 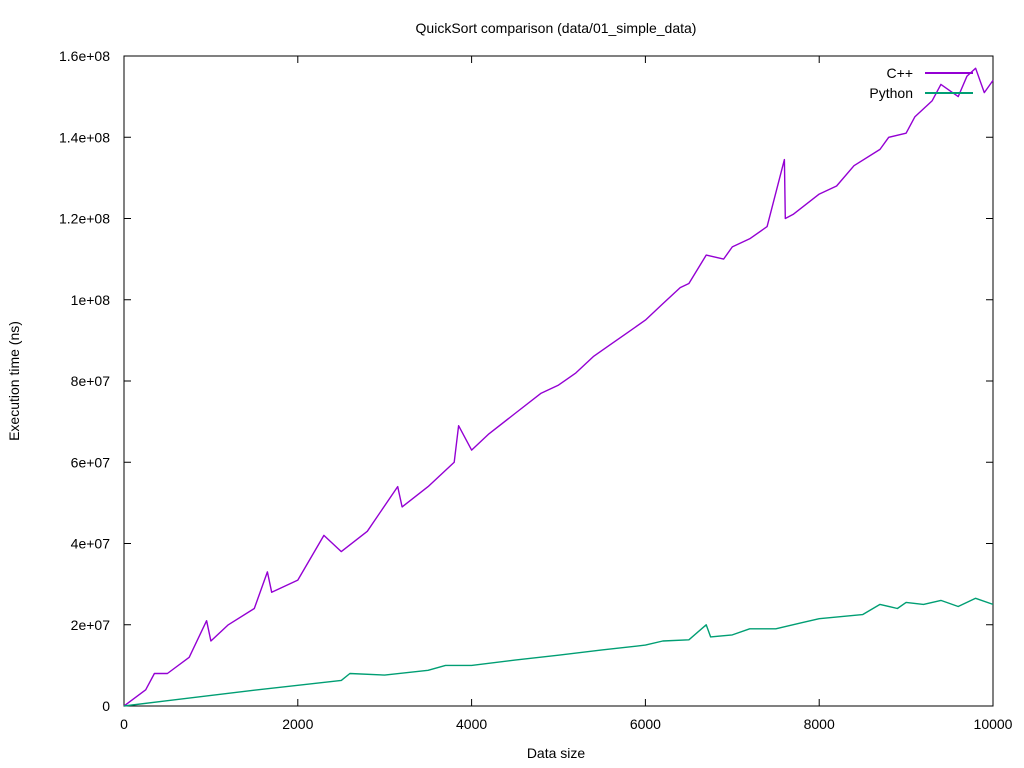 I want to click on y-tick-label: 6e+07, so click(x=91, y=462).